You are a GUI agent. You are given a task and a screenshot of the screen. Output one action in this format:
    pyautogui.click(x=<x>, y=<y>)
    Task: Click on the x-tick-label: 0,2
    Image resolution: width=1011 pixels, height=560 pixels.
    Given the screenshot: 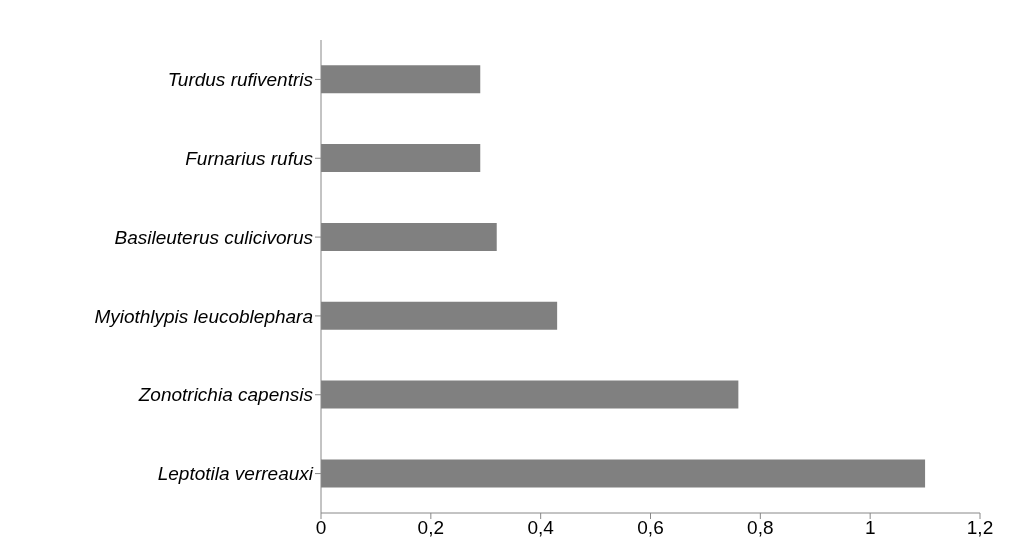 What is the action you would take?
    pyautogui.click(x=431, y=528)
    